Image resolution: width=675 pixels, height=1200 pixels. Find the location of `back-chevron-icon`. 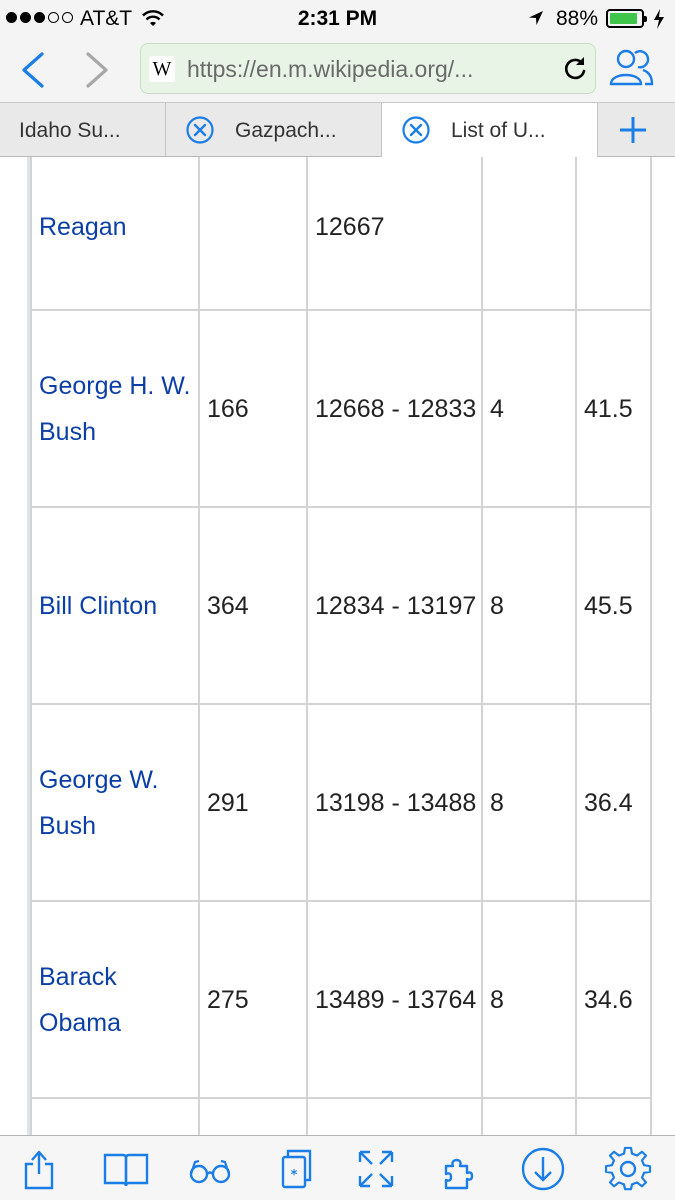

back-chevron-icon is located at coordinates (33, 70).